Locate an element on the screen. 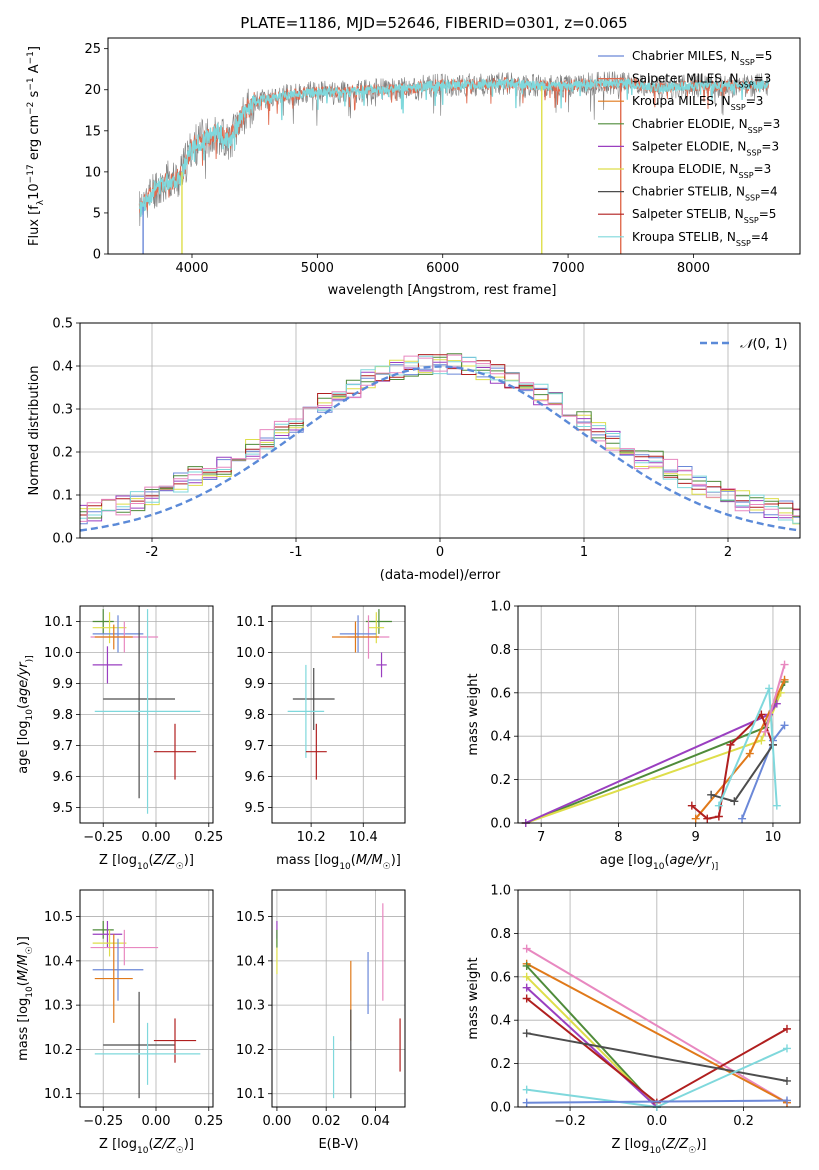  legend-suffix: =3 is located at coordinates (763, 79).